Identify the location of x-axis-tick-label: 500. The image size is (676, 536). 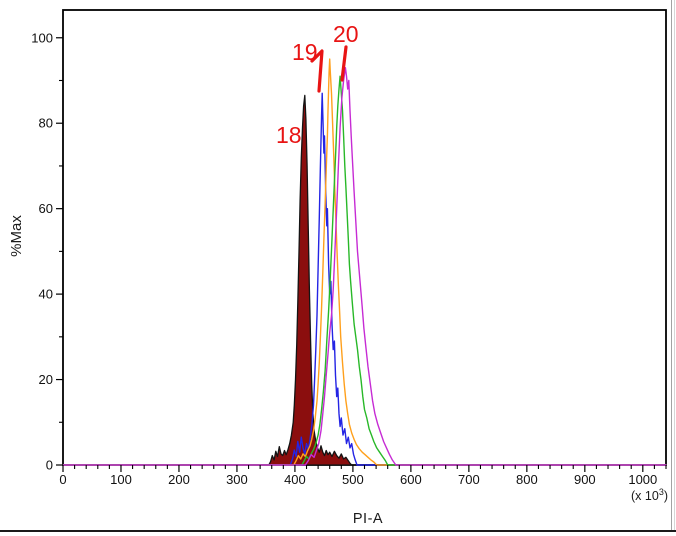
(353, 479).